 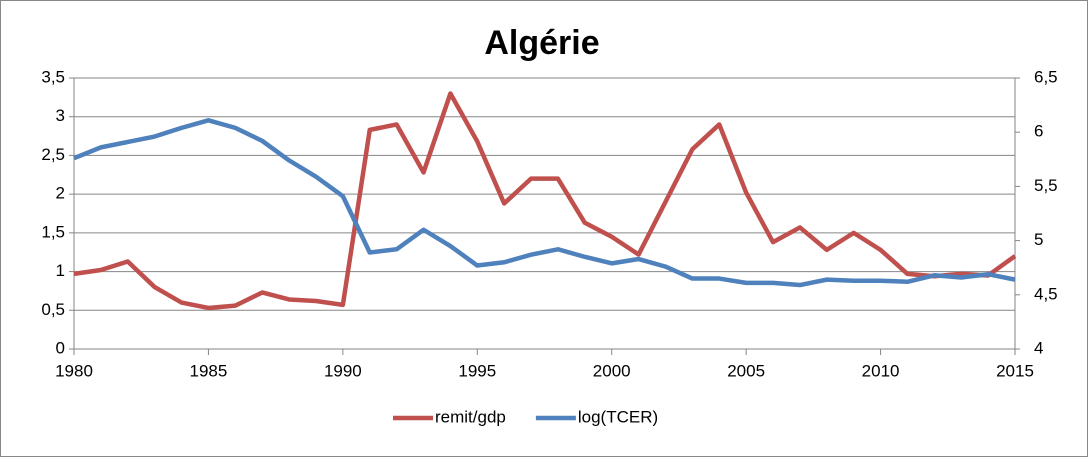 I want to click on y-tick-label: 2,5, so click(x=53, y=154).